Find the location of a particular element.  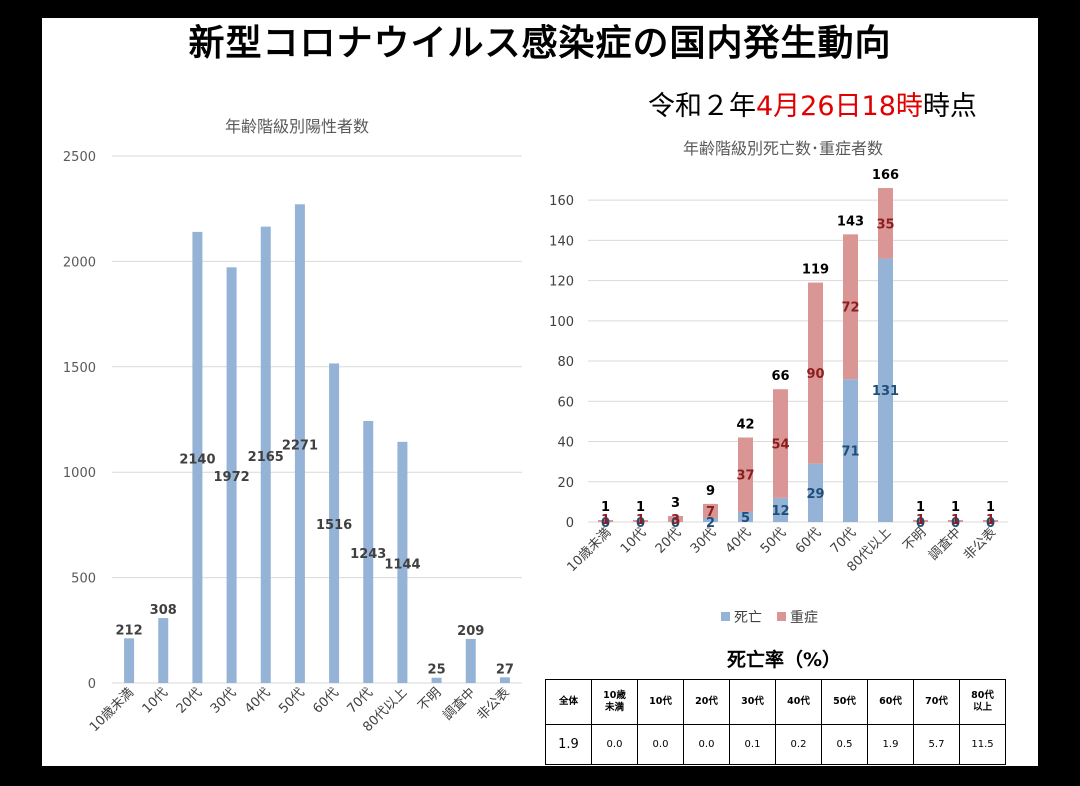

rate-header-cell: 40代 is located at coordinates (798, 702).